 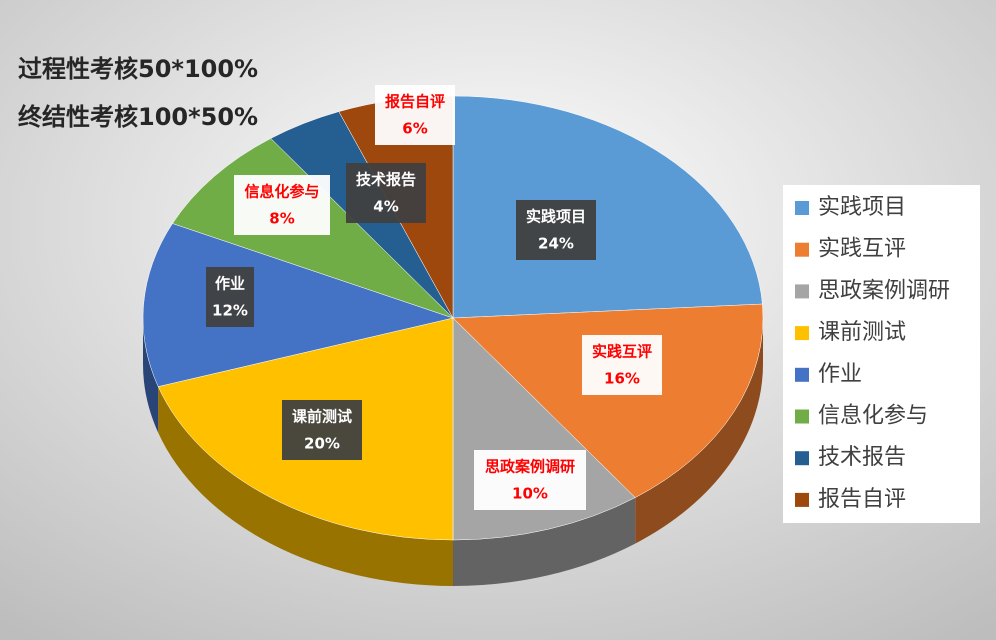 I want to click on category-label: 作业, so click(x=230, y=284).